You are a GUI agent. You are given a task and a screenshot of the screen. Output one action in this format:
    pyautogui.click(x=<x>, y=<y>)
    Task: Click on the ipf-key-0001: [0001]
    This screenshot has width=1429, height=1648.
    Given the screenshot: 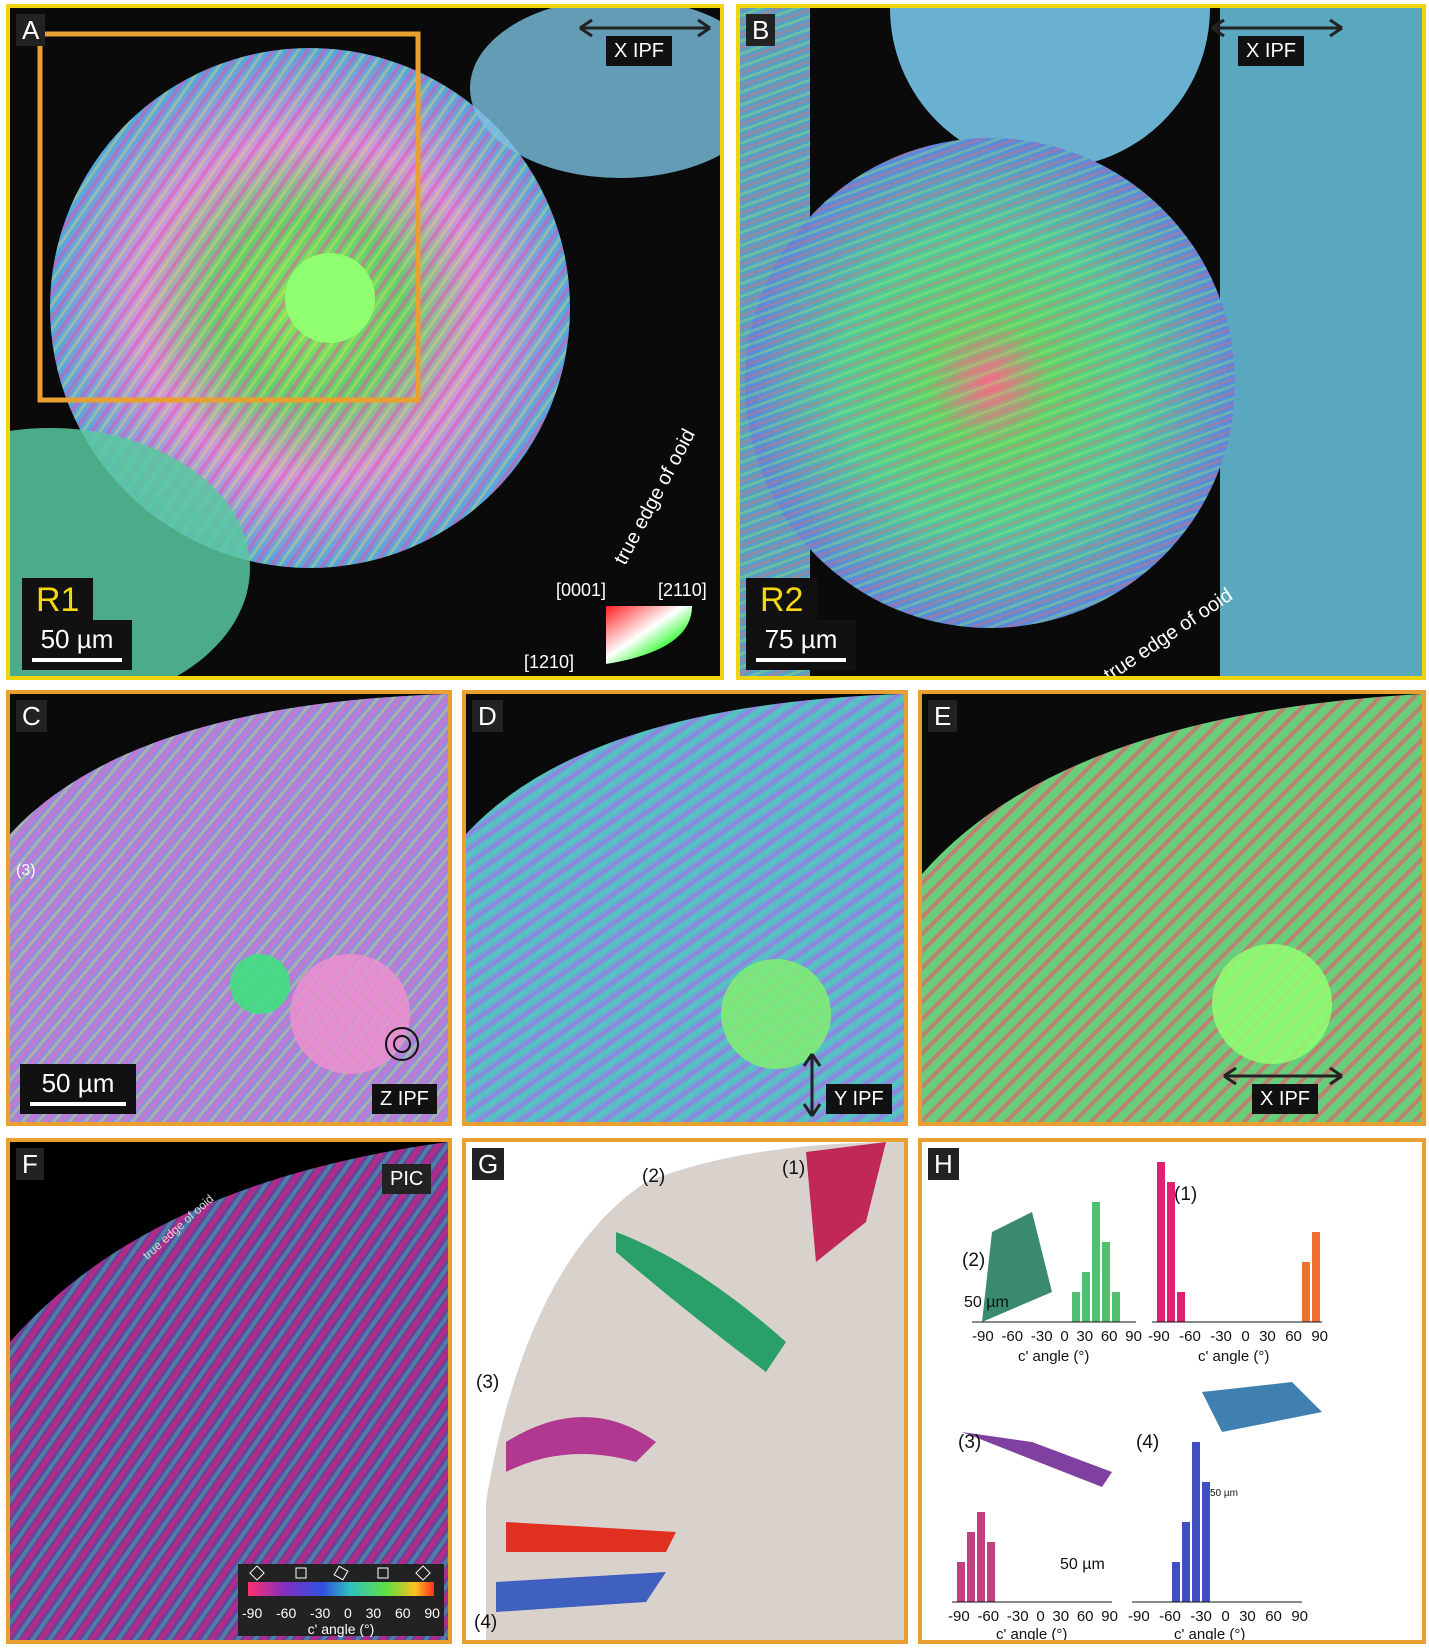 What is the action you would take?
    pyautogui.click(x=581, y=590)
    